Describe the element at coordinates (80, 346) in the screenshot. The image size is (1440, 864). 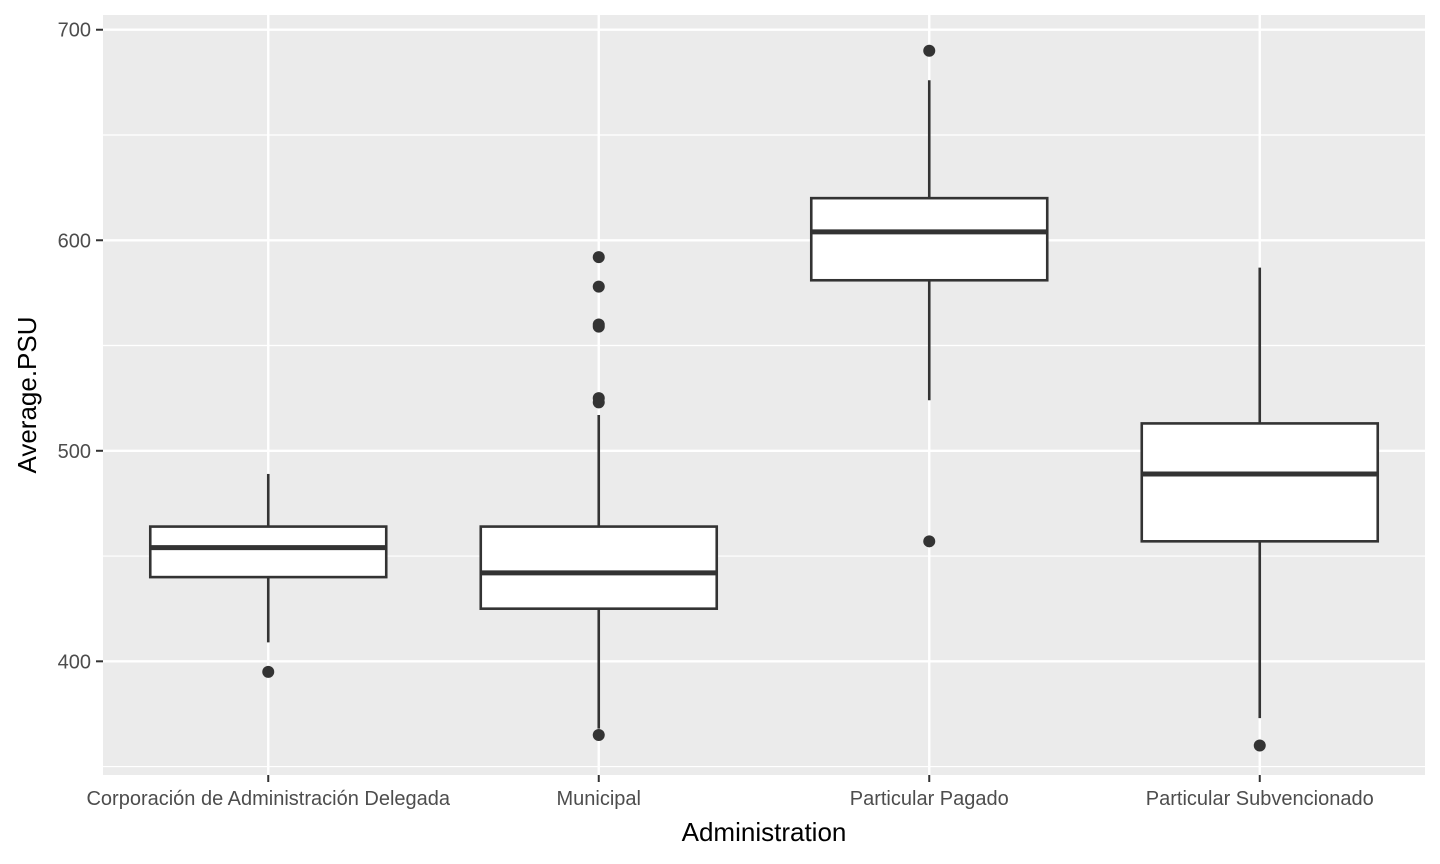
I see `y-axis: 400 500 600 700` at that location.